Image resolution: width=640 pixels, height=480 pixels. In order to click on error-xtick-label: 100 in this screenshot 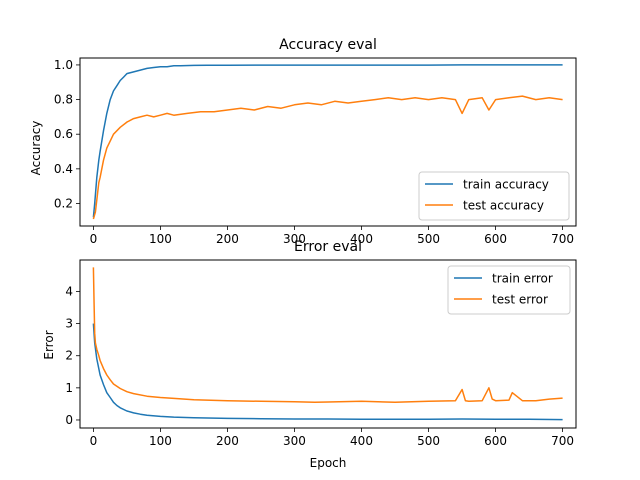, I will do `click(160, 441)`.